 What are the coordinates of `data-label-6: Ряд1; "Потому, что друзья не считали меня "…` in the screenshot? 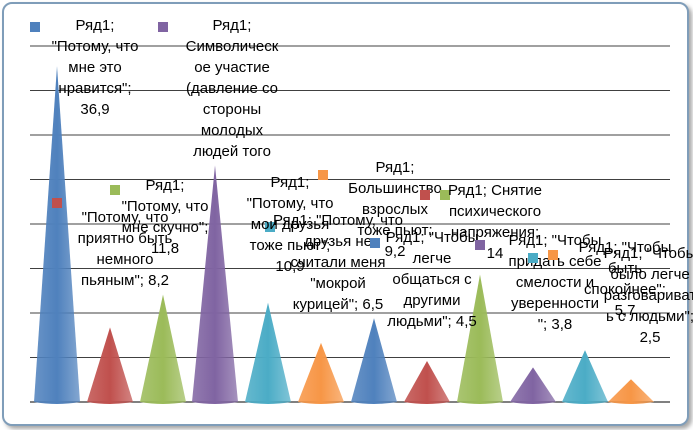 It's located at (338, 262).